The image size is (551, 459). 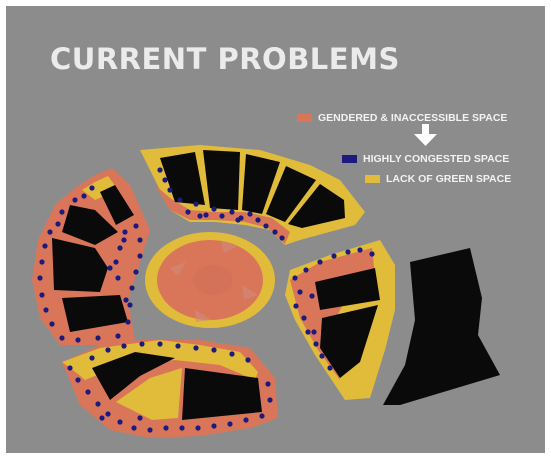 I want to click on left-block, so click(x=91, y=256).